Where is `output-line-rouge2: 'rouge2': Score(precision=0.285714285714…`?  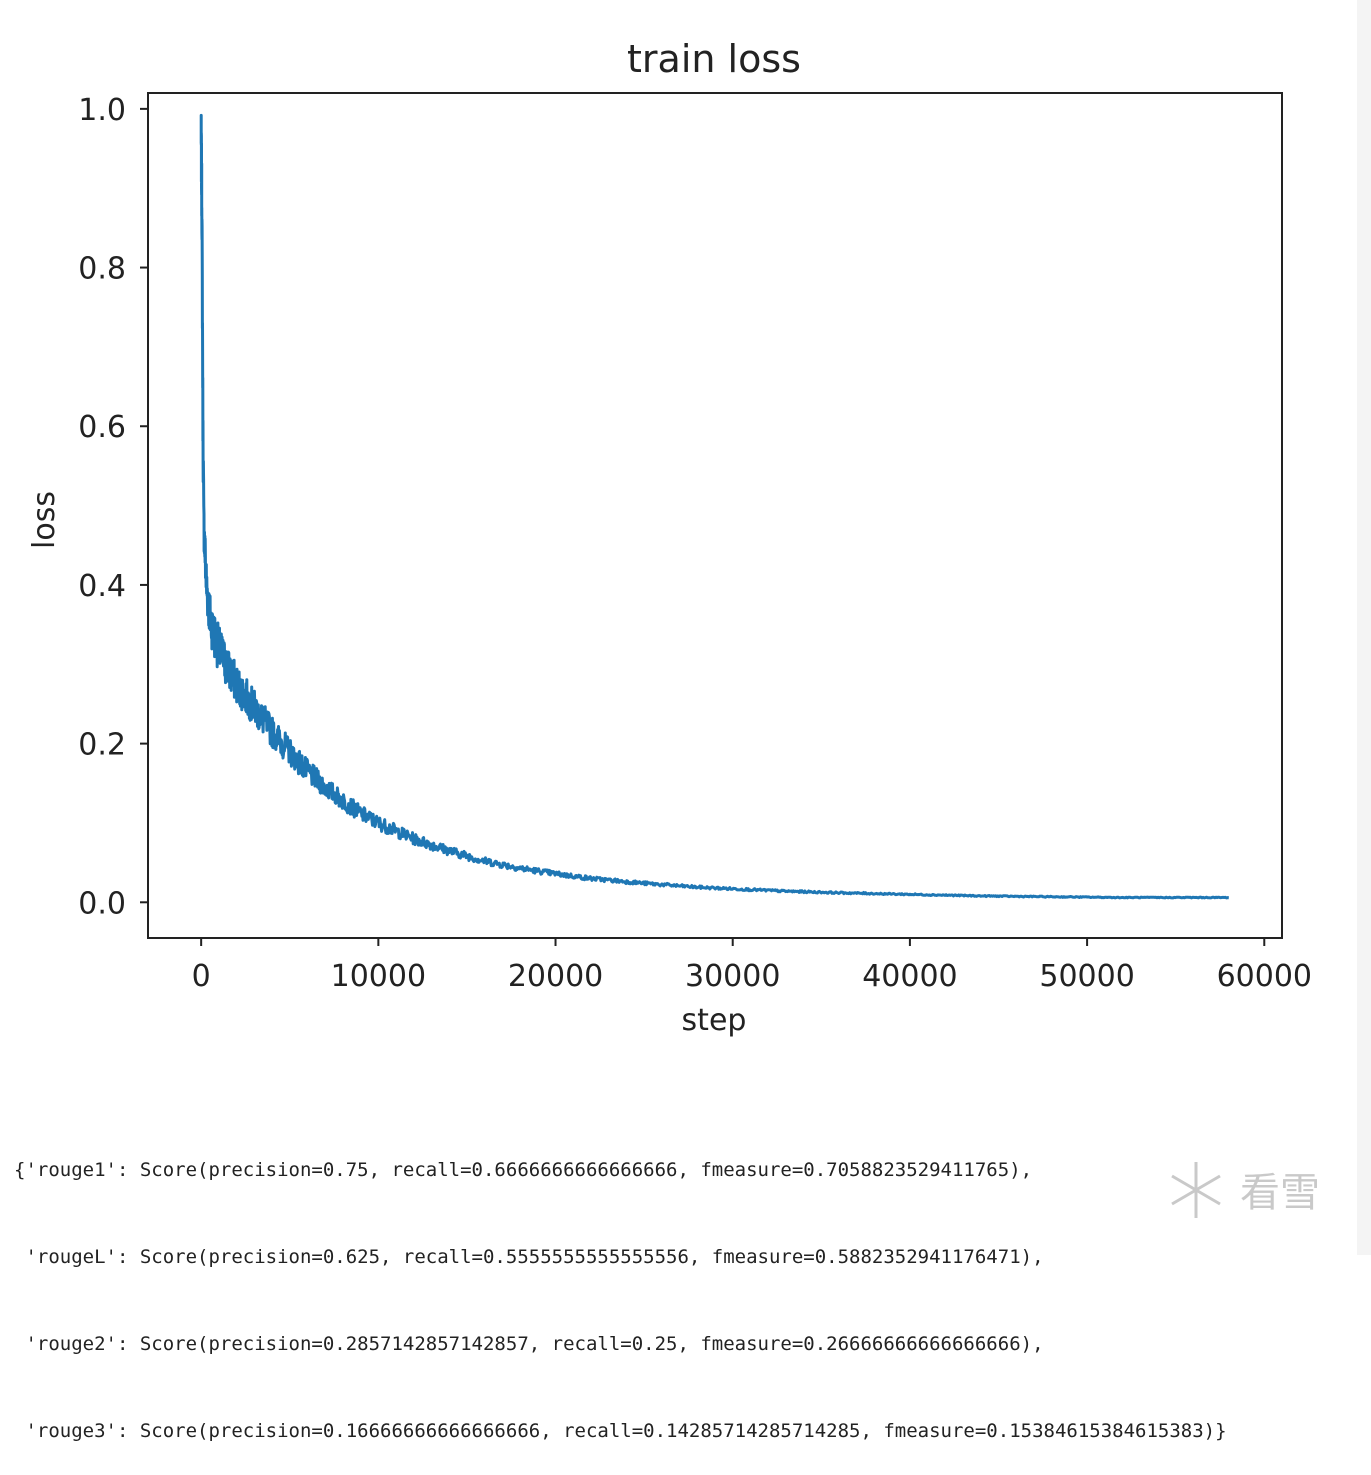 output-line-rouge2: 'rouge2': Score(precision=0.285714285714… is located at coordinates (529, 1344).